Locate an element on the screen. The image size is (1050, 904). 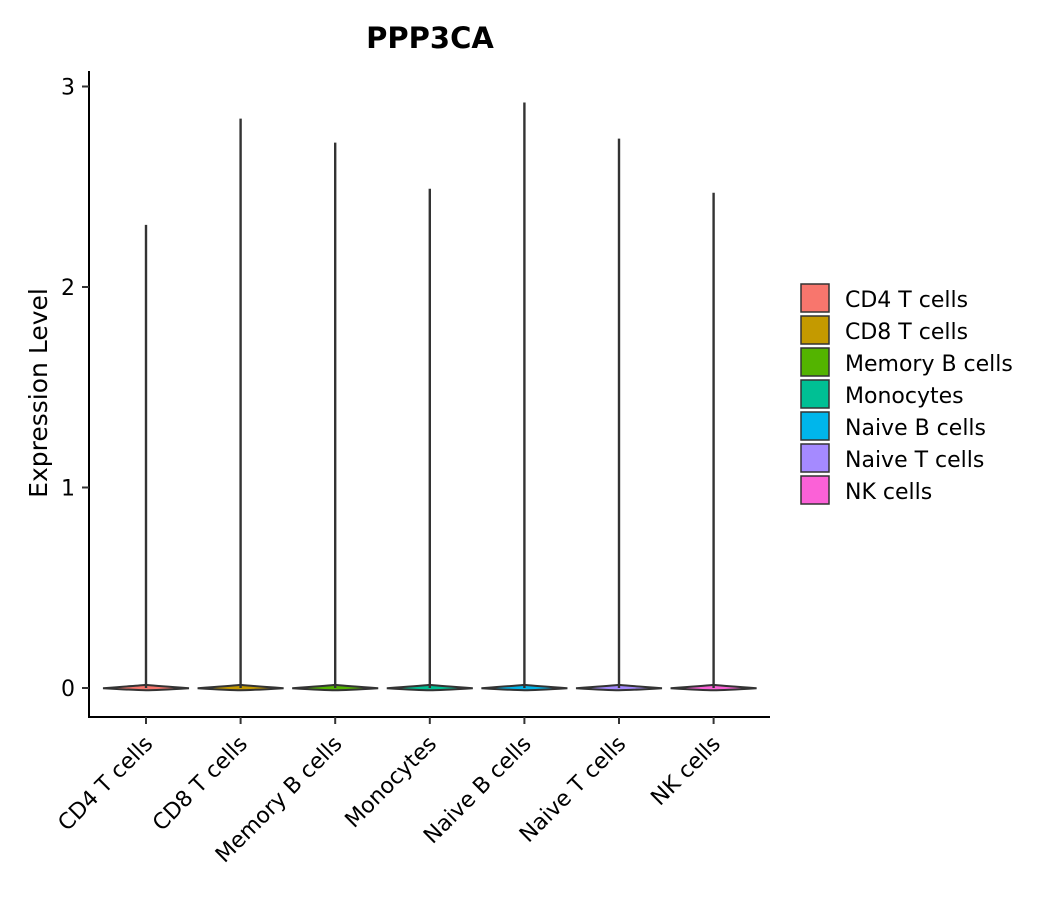
violin-naive-b-cells is located at coordinates (524, 397).